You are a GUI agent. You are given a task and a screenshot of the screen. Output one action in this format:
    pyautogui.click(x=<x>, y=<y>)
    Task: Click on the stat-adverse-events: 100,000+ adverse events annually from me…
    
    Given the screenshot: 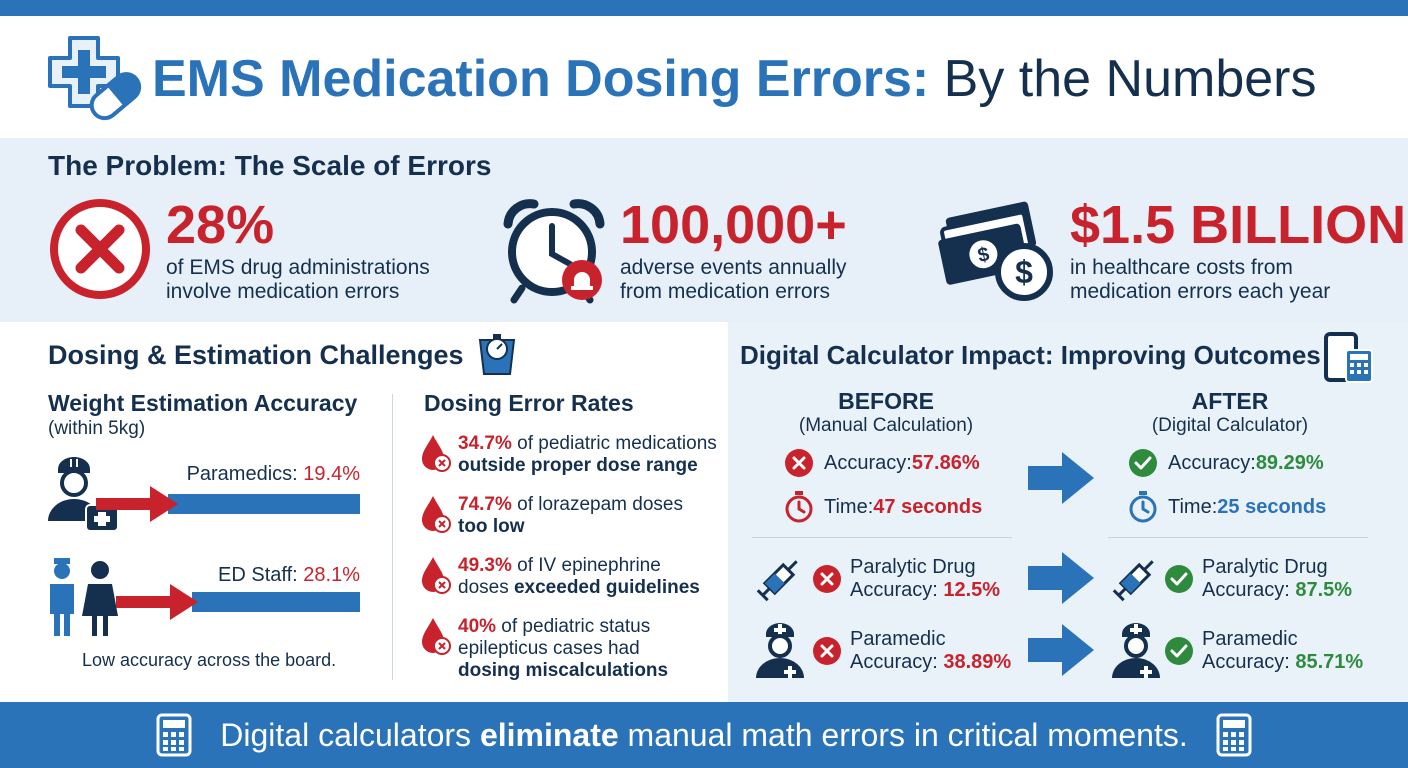 What is the action you would take?
    pyautogui.click(x=673, y=250)
    